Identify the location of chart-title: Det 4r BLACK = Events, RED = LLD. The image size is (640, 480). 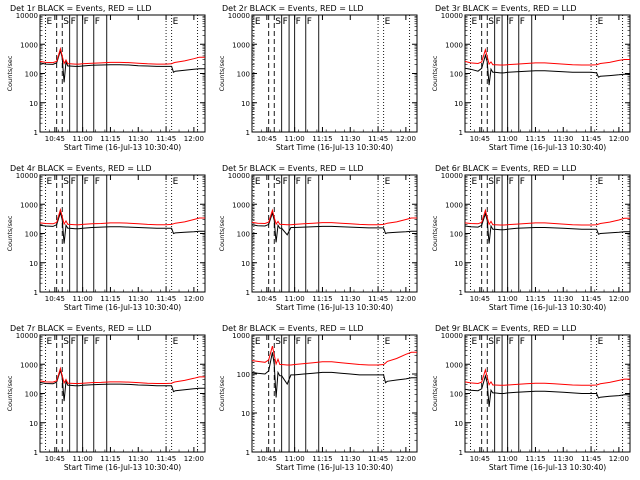
(81, 168).